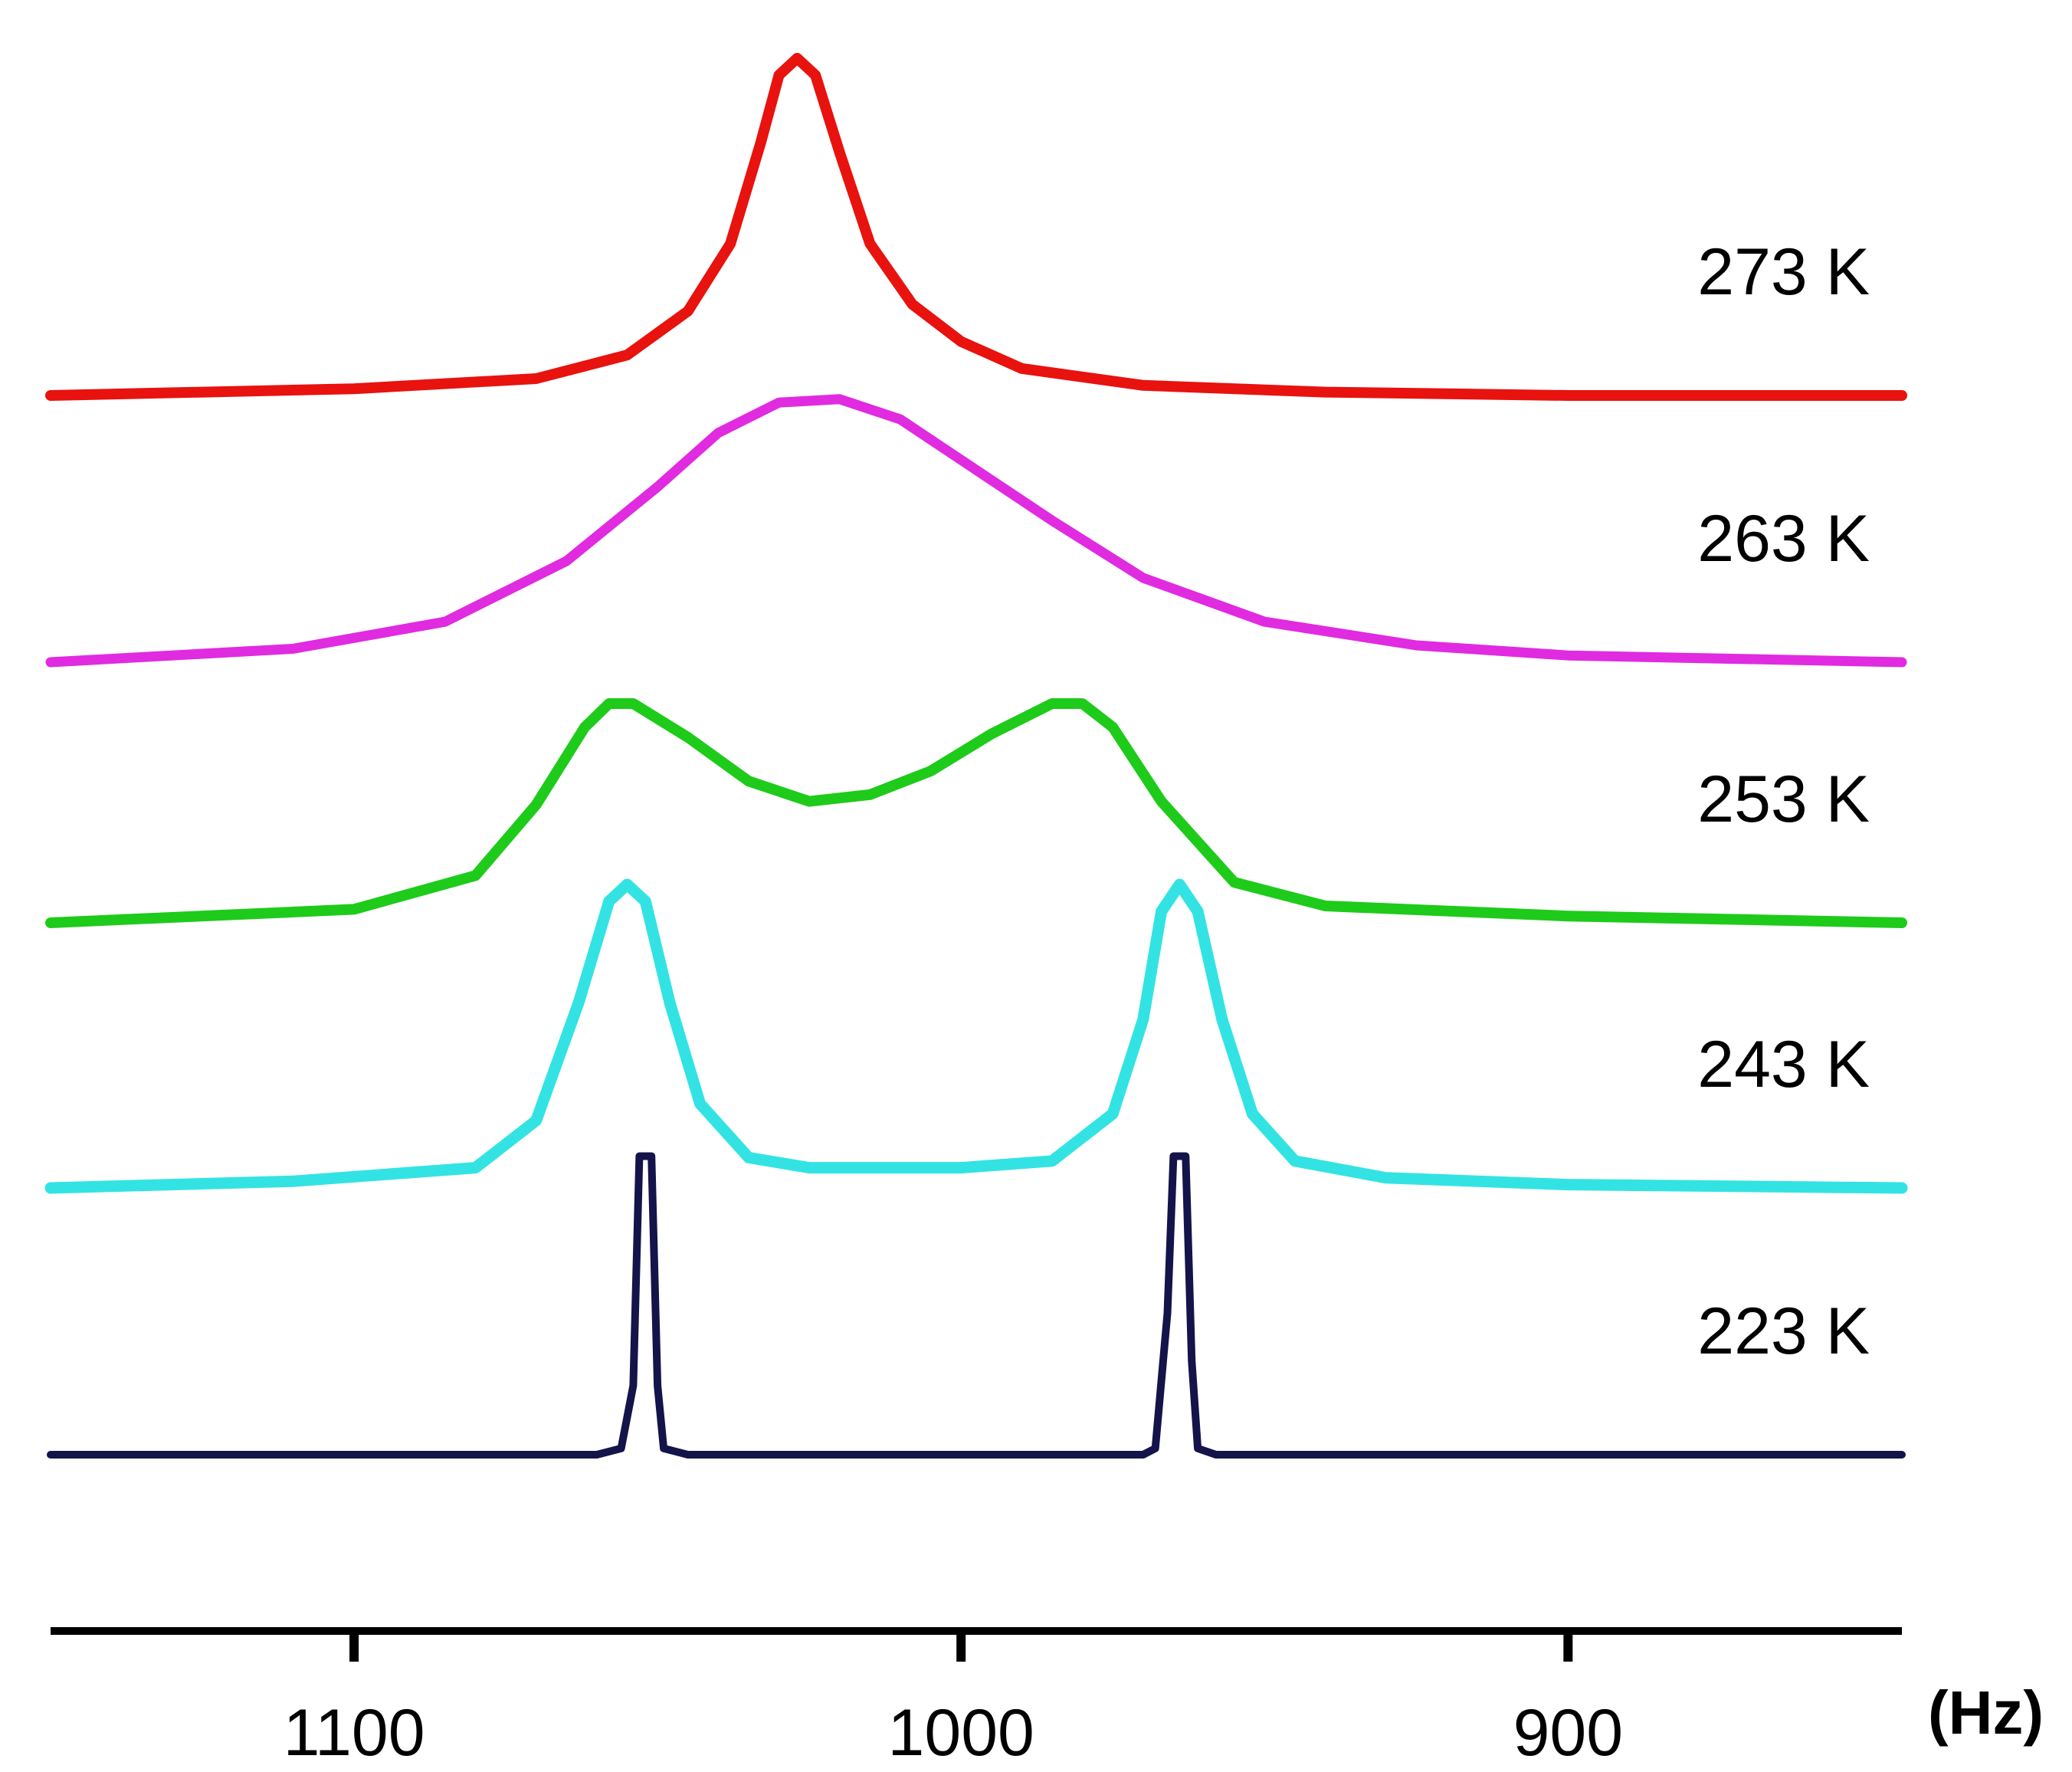  I want to click on x-tick-label-1000: 1000, so click(961, 1733).